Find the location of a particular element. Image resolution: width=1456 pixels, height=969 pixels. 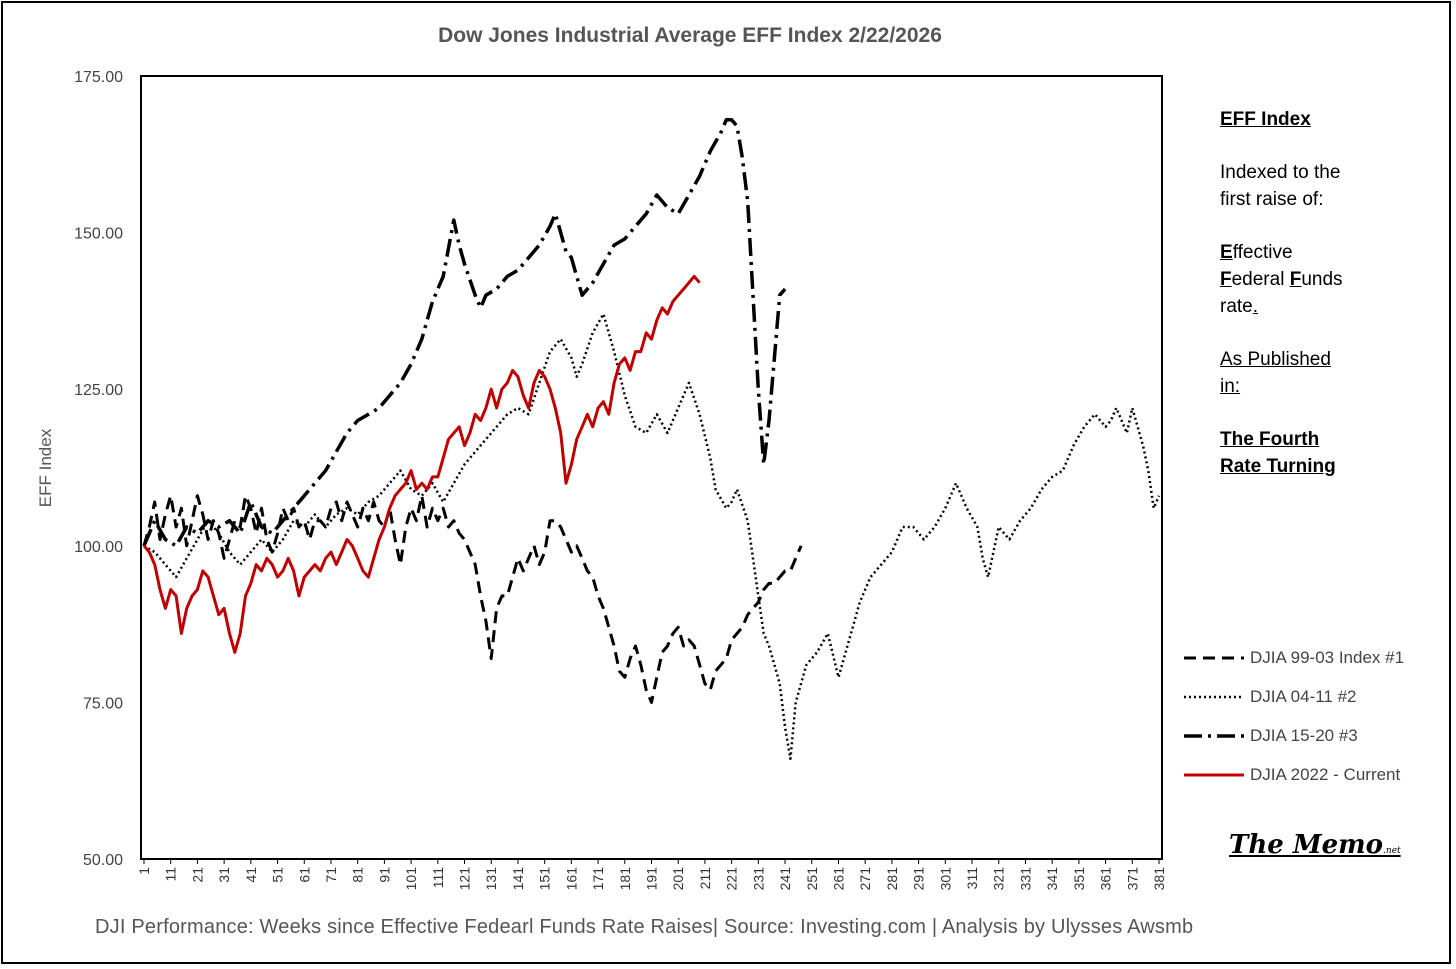

memo-text: The Memo is located at coordinates (1306, 845).